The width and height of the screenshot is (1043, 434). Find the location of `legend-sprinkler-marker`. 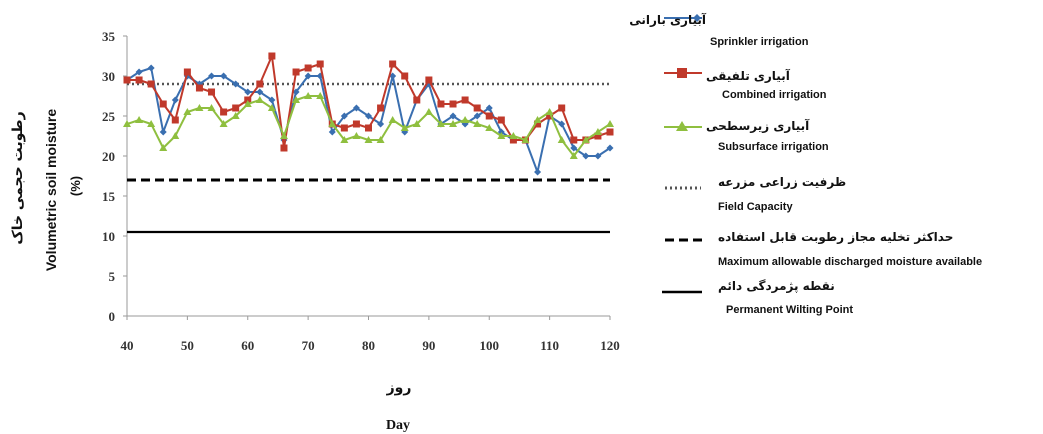

legend-sprinkler-marker is located at coordinates (697, 18).